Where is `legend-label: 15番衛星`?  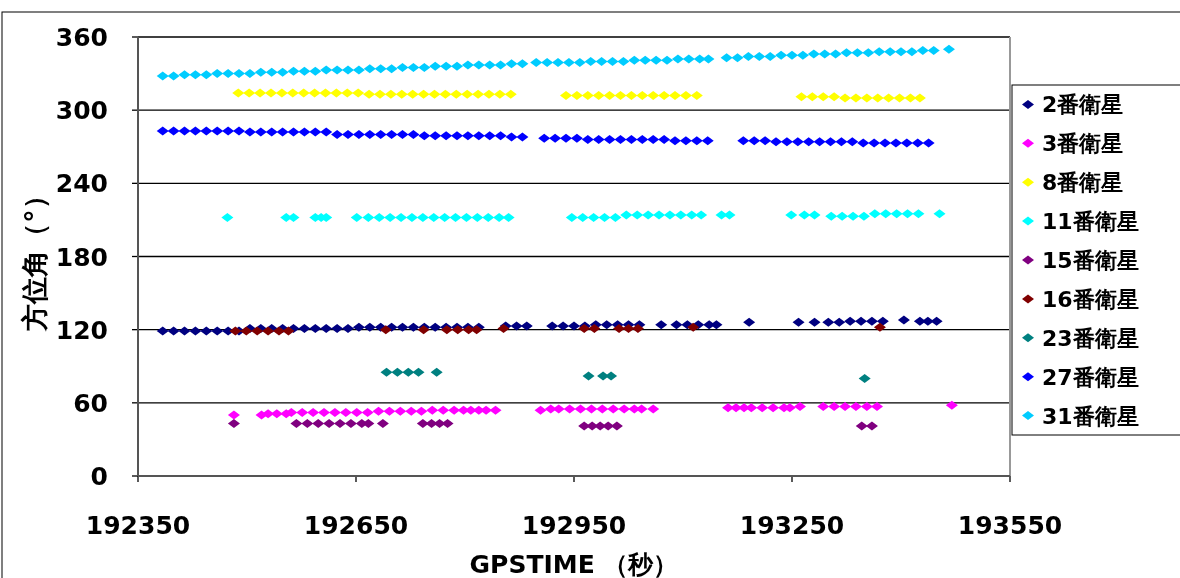
legend-label: 15番衛星 is located at coordinates (1090, 260).